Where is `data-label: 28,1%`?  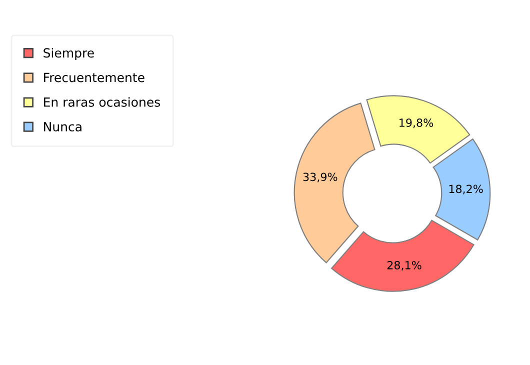 data-label: 28,1% is located at coordinates (404, 265).